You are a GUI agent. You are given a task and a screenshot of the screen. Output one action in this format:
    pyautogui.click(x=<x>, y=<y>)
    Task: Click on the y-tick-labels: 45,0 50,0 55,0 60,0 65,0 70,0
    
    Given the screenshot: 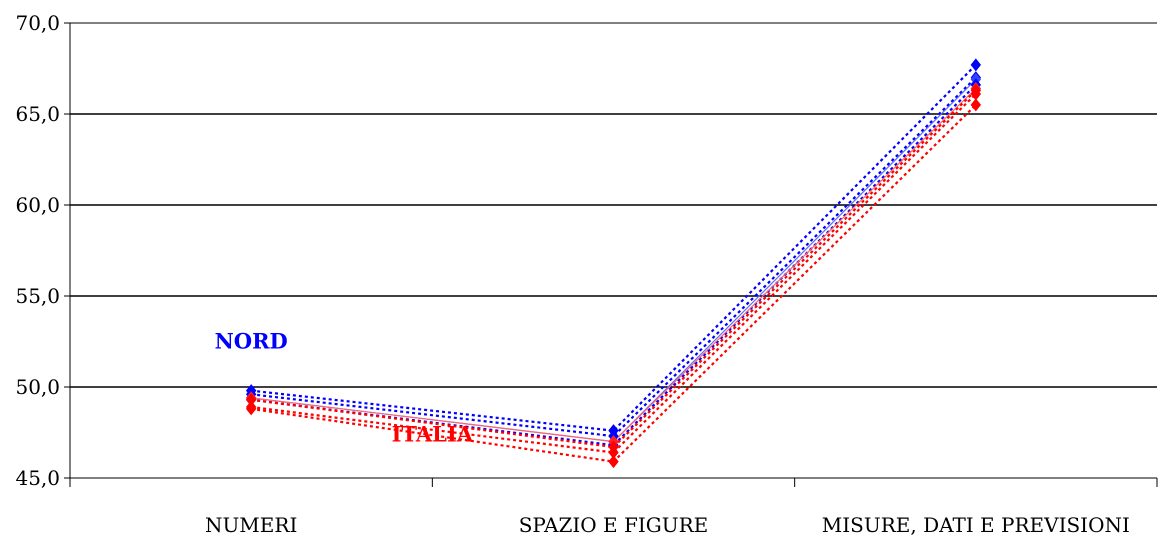 What is the action you would take?
    pyautogui.click(x=37, y=250)
    